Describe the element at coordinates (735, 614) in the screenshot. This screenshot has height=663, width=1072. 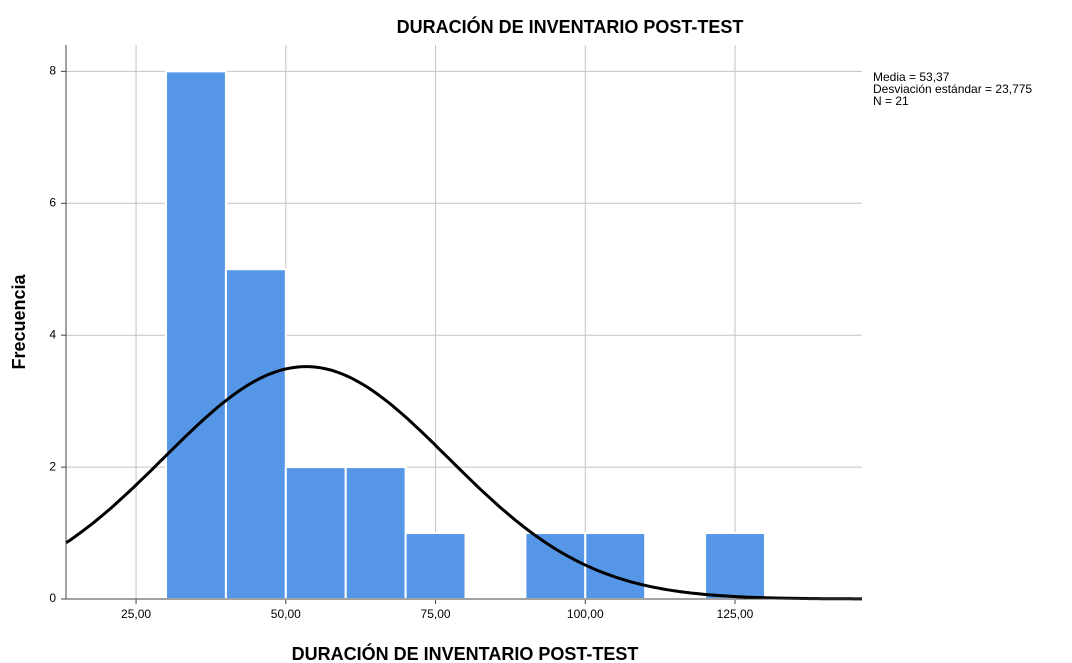
I see `x-tick-label: 125,00` at that location.